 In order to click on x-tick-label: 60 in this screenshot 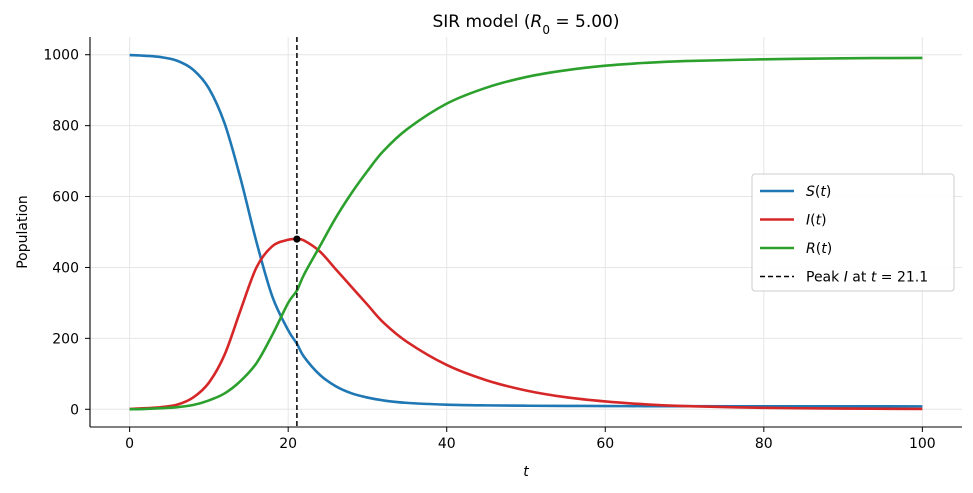, I will do `click(605, 444)`.